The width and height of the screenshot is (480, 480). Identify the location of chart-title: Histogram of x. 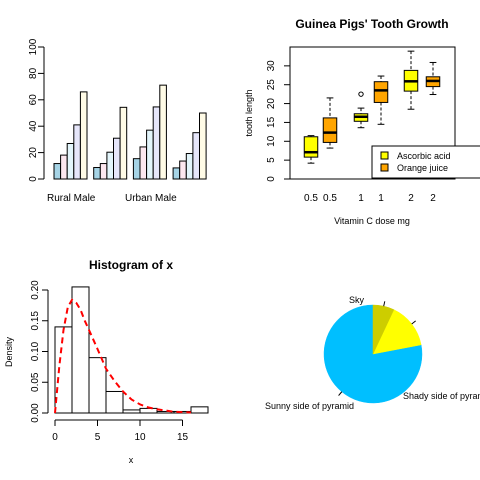
(131, 265).